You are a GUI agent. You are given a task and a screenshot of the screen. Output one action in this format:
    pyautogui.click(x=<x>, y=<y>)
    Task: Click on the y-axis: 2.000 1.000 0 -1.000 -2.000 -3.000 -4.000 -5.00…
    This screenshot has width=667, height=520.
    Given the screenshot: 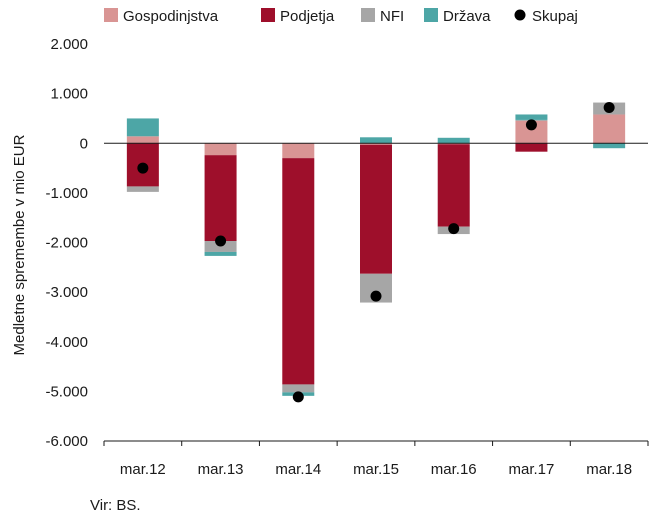 What is the action you would take?
    pyautogui.click(x=66, y=243)
    